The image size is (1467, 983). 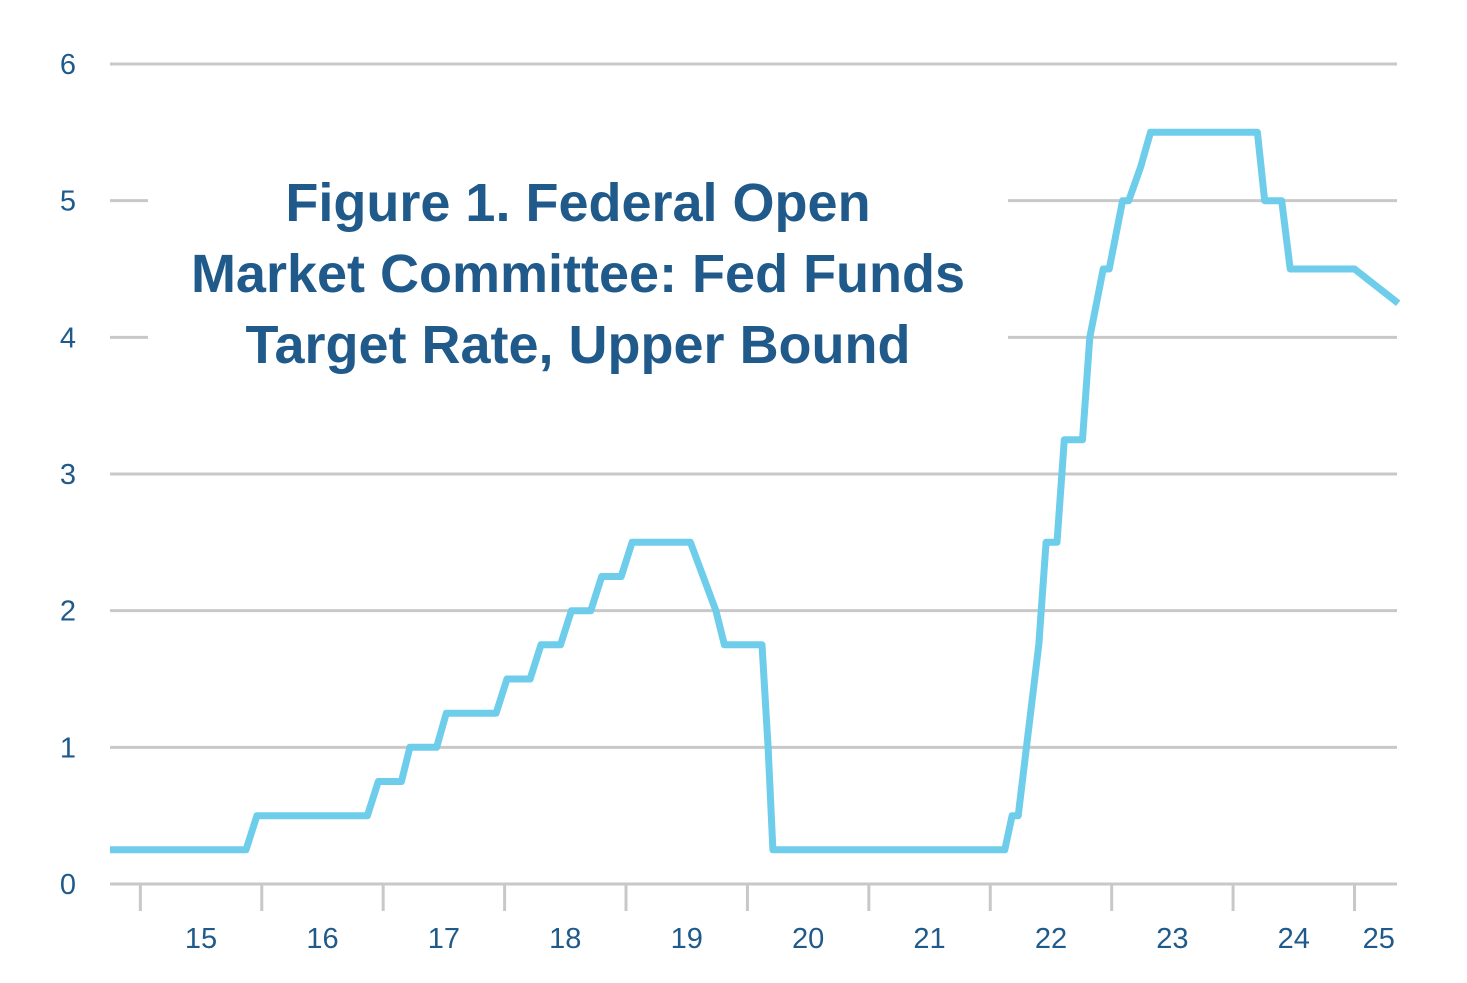 What do you see at coordinates (687, 939) in the screenshot?
I see `x-tick-label-19: 19` at bounding box center [687, 939].